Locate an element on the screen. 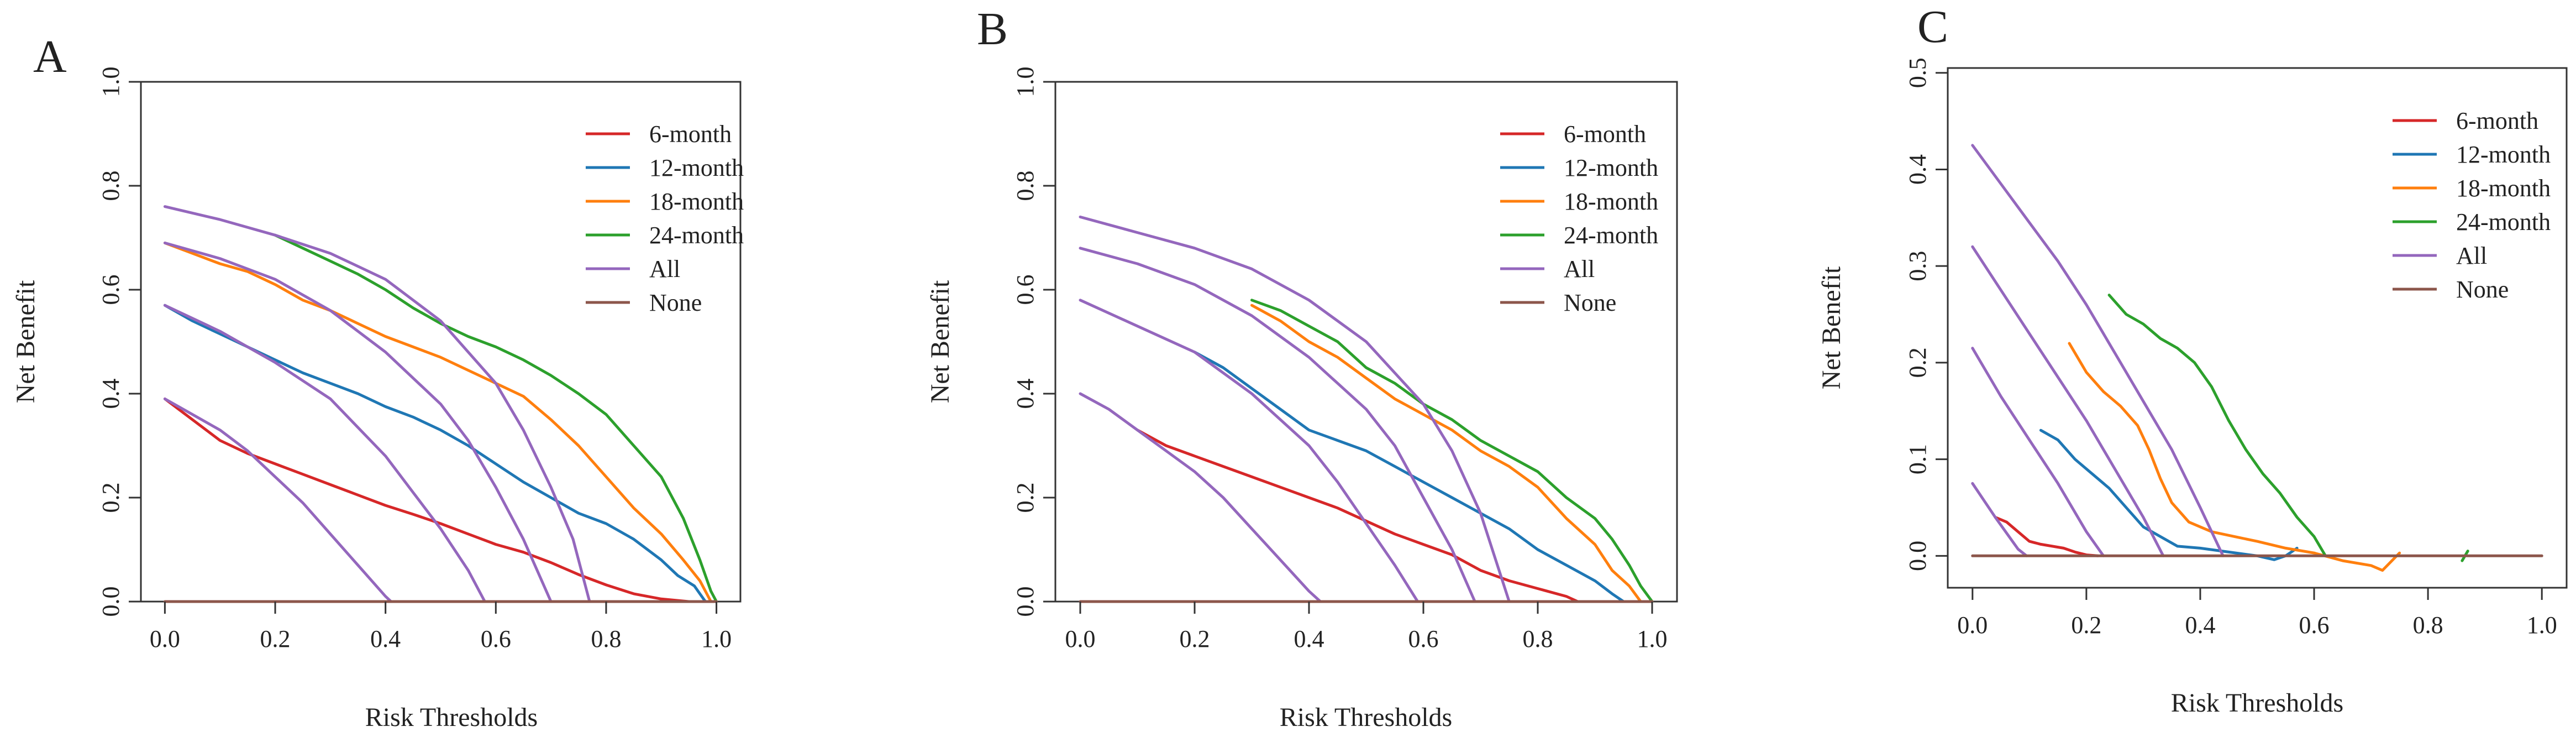  panel-a-y-tick-label: 0.0 is located at coordinates (110, 602).